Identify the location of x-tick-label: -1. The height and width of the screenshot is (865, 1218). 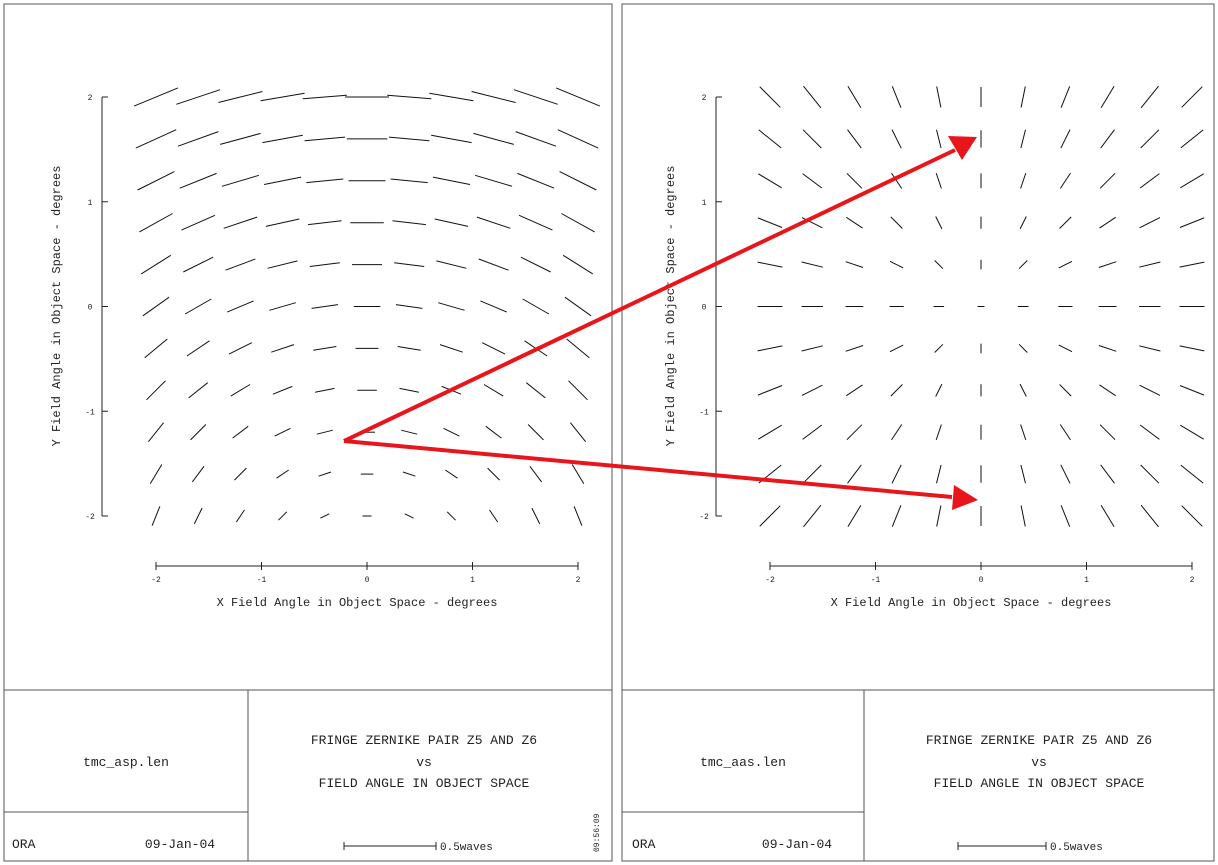
(876, 580).